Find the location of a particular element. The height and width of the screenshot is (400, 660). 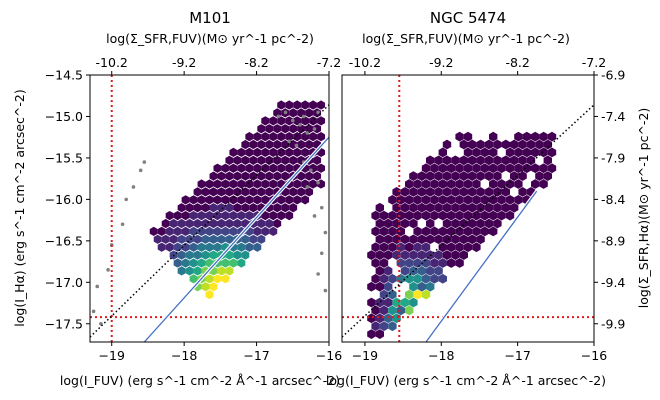

top-axis-label-ngc5474: log(Σ_SFR,FUV)(M⊙ yr^-1 pc^-2) is located at coordinates (466, 38).